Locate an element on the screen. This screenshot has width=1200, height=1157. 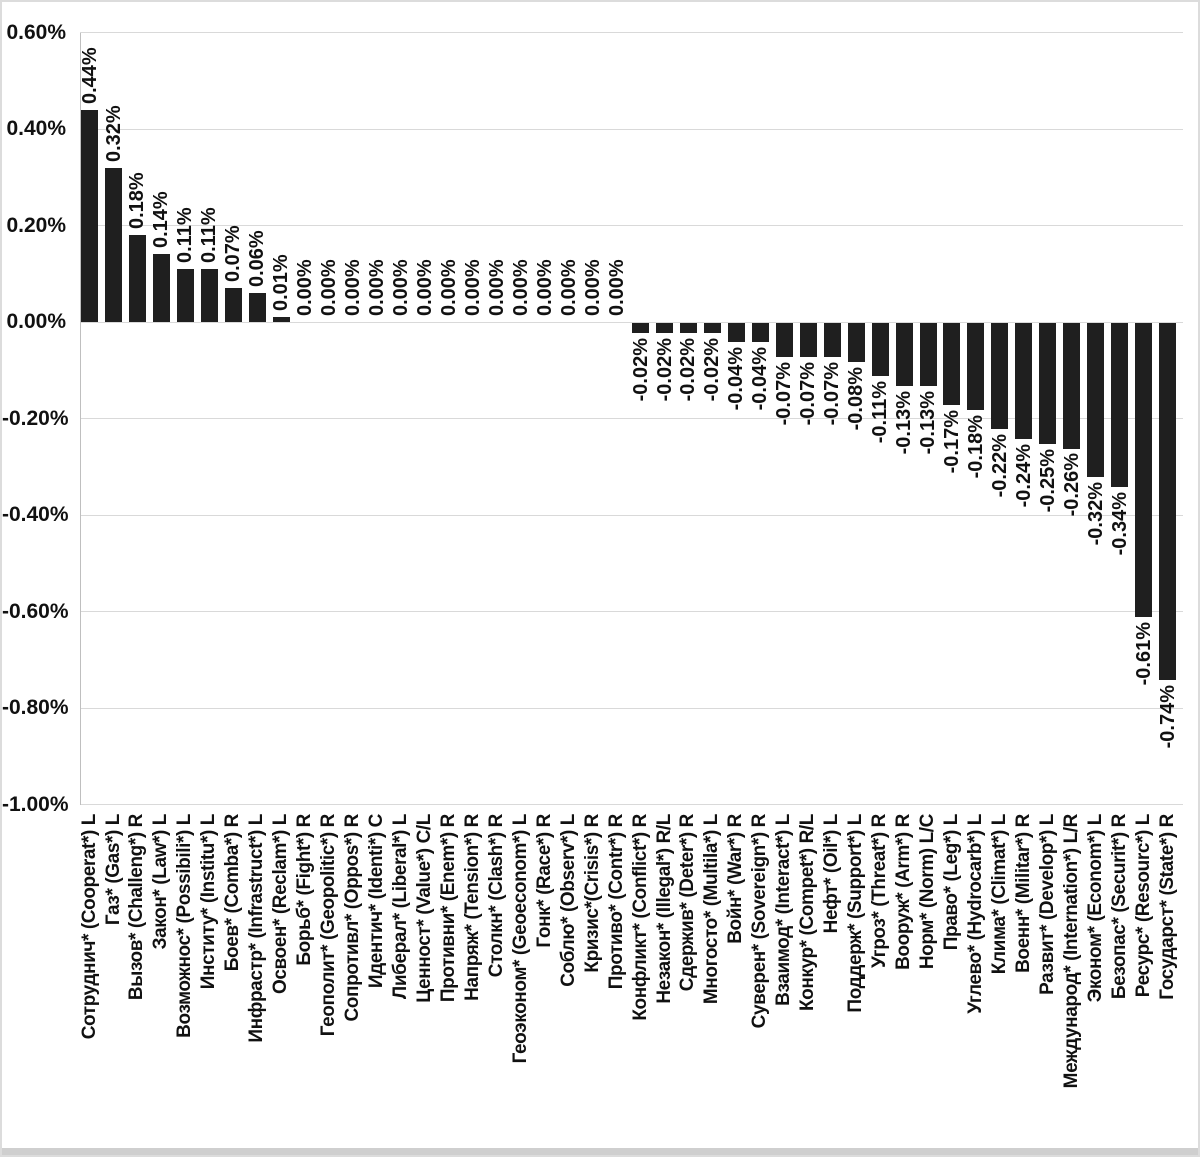
x-axis-category-label: Гонк* (Race*) R is located at coordinates (544, 881).